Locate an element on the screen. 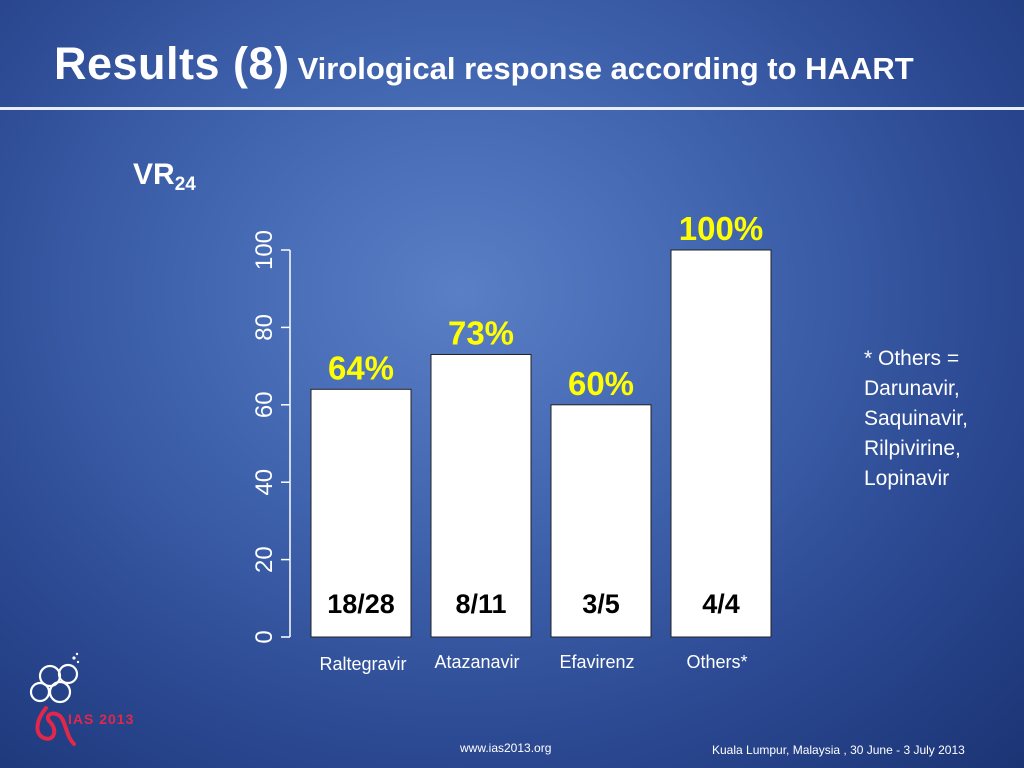 This screenshot has height=768, width=1024. bar-count-label: 4/4 is located at coordinates (721, 604).